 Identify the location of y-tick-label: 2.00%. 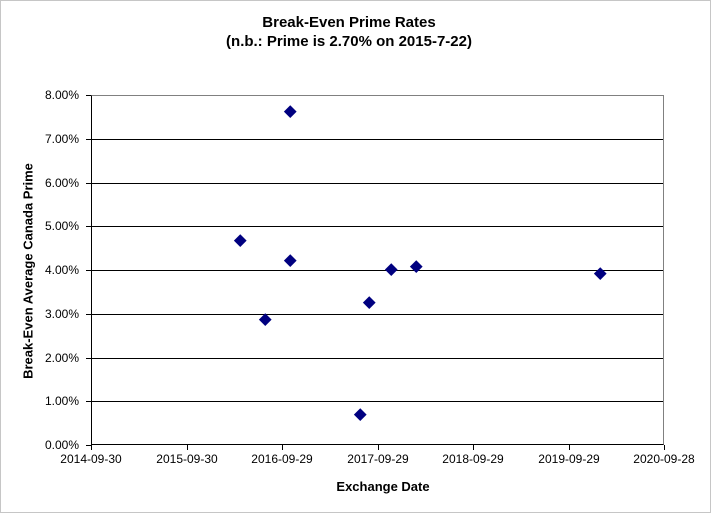
(61, 358).